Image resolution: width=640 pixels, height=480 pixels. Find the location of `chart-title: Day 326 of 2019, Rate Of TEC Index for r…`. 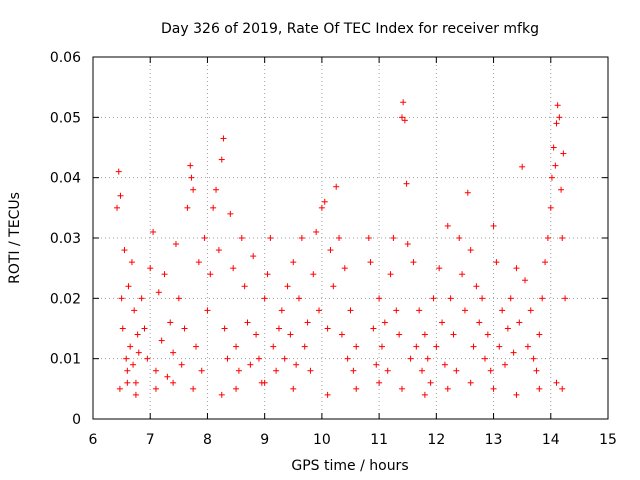

chart-title: Day 326 of 2019, Rate Of TEC Index for r… is located at coordinates (350, 29).